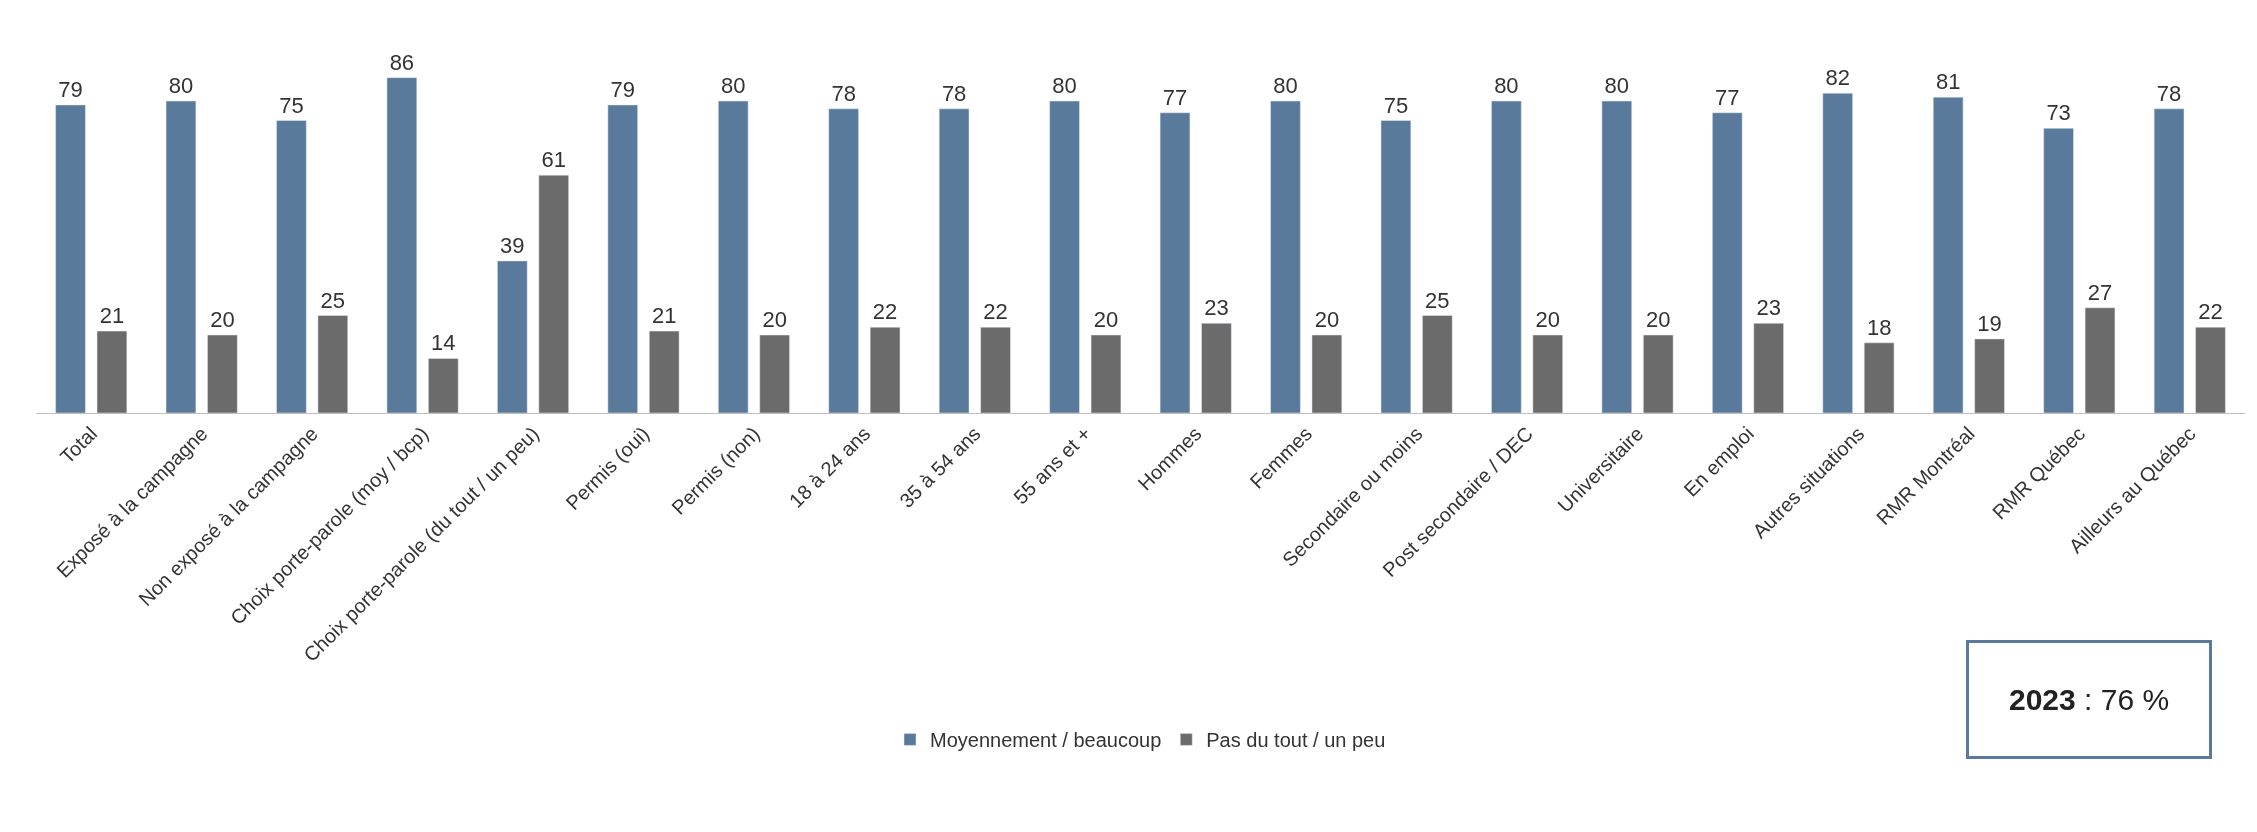 Image resolution: width=2257 pixels, height=832 pixels. Describe the element at coordinates (940, 467) in the screenshot. I see `x-tick-label: 35 à 54 ans` at that location.